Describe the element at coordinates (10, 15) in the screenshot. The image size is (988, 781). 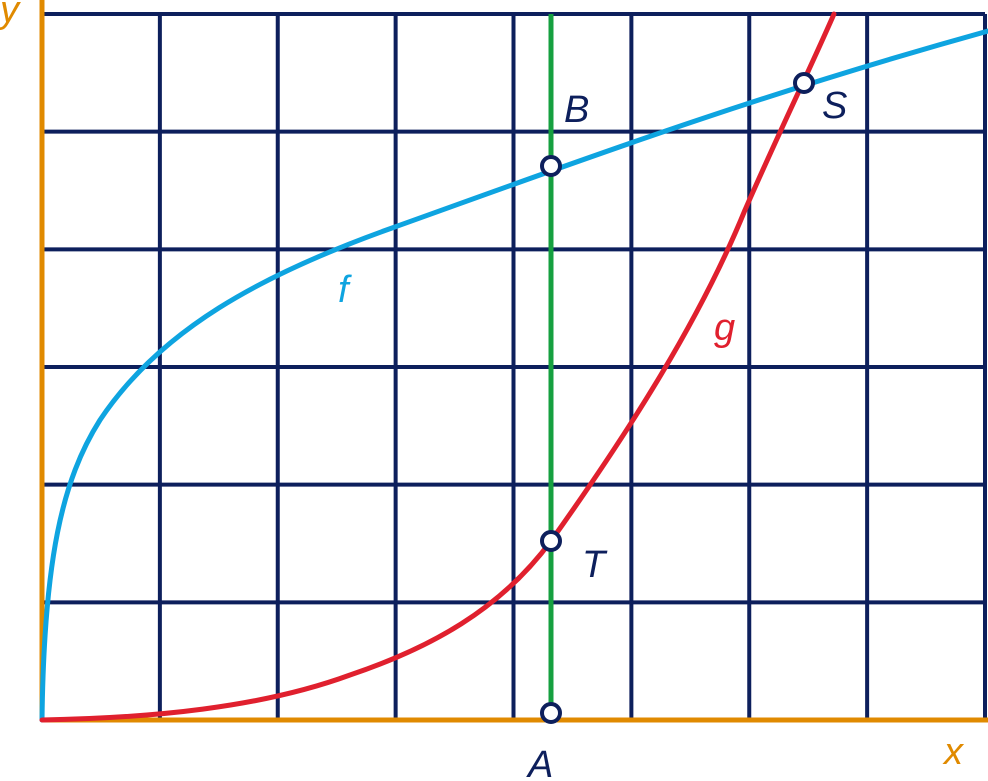
I see `y-axis-label: y` at that location.